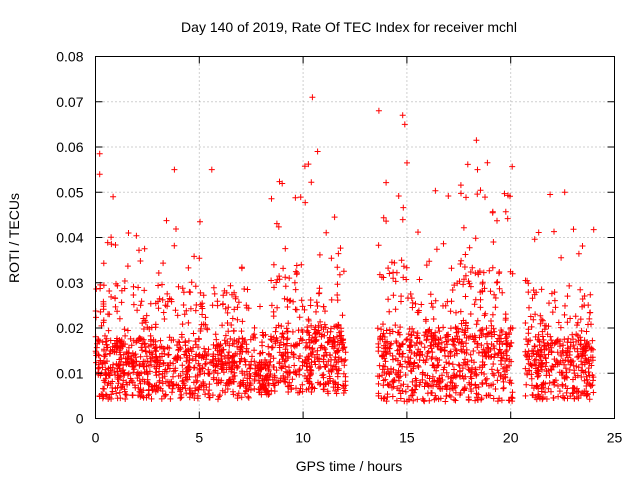 The height and width of the screenshot is (480, 640). Describe the element at coordinates (69, 283) in the screenshot. I see `y-tick-label: 0.03` at that location.